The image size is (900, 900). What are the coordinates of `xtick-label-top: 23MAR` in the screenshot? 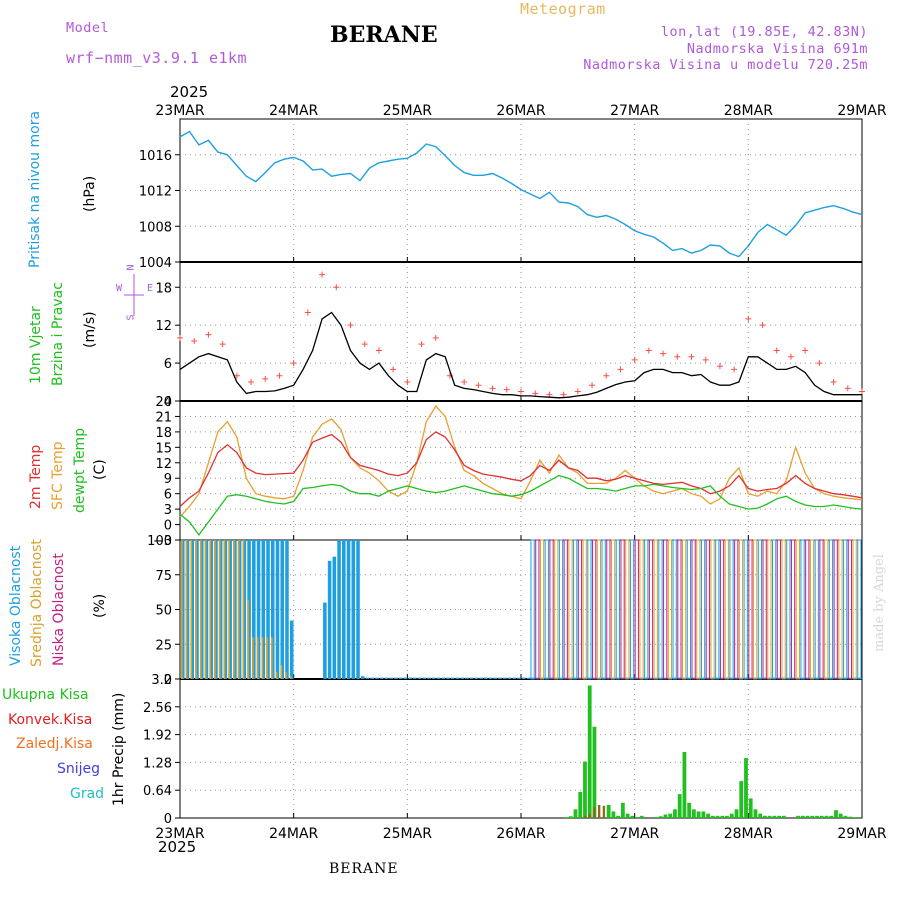 It's located at (179, 111).